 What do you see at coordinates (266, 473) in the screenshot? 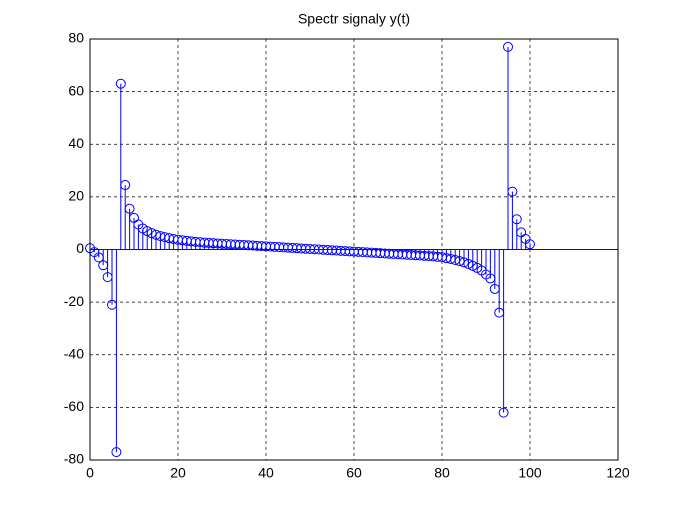
I see `x-tick-label: 40` at bounding box center [266, 473].